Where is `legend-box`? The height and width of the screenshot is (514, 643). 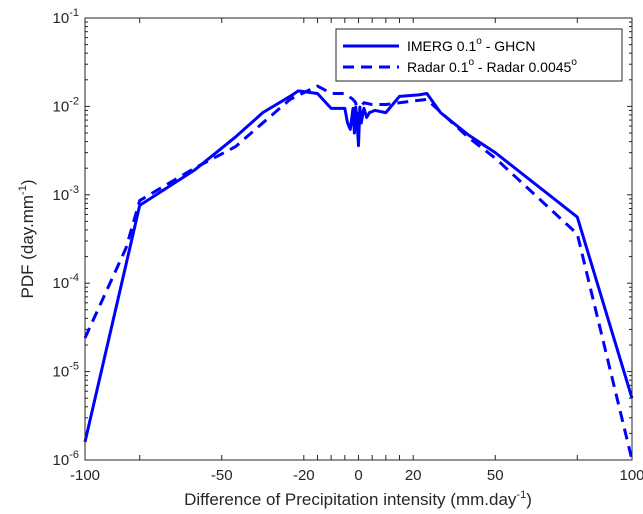
legend-box is located at coordinates (479, 55).